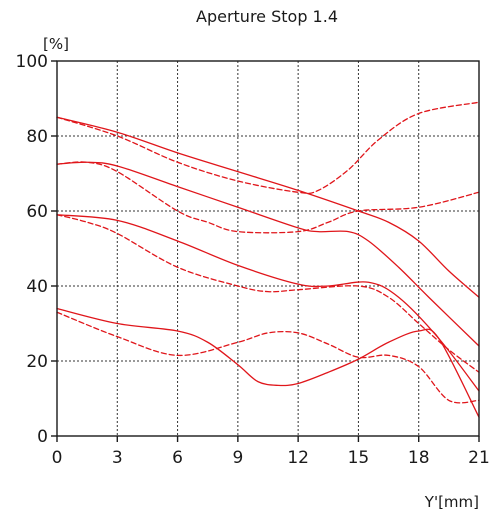  What do you see at coordinates (42, 437) in the screenshot?
I see `y-tick-label-0: 0` at bounding box center [42, 437].